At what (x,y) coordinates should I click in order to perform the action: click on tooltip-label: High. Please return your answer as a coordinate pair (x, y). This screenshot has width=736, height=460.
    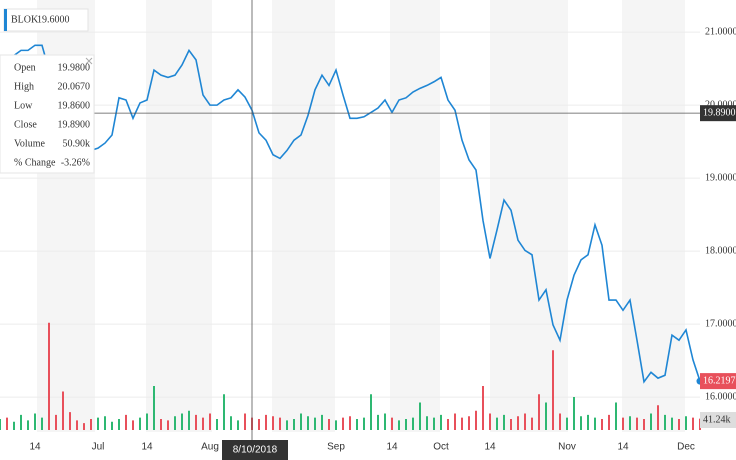
    Looking at the image, I should click on (24, 86).